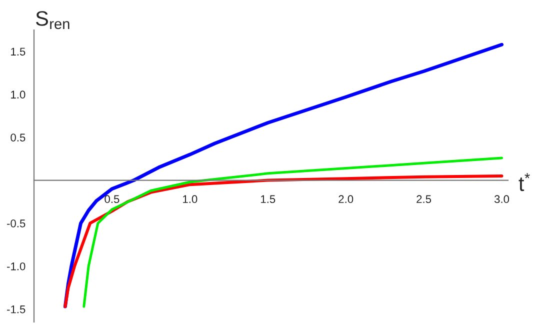 The height and width of the screenshot is (326, 536). I want to click on y-tick-label: 1.0, so click(18, 94).